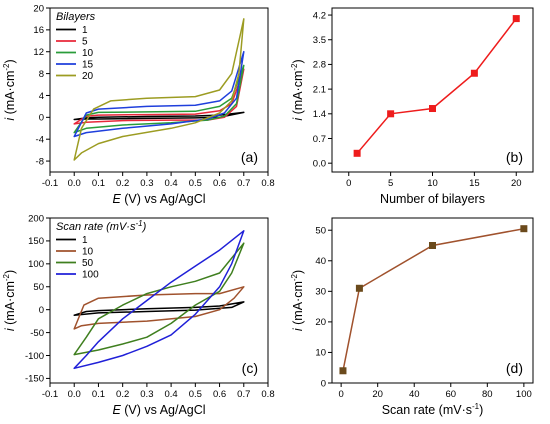  I want to click on y-tick-label: 40, so click(320, 261).